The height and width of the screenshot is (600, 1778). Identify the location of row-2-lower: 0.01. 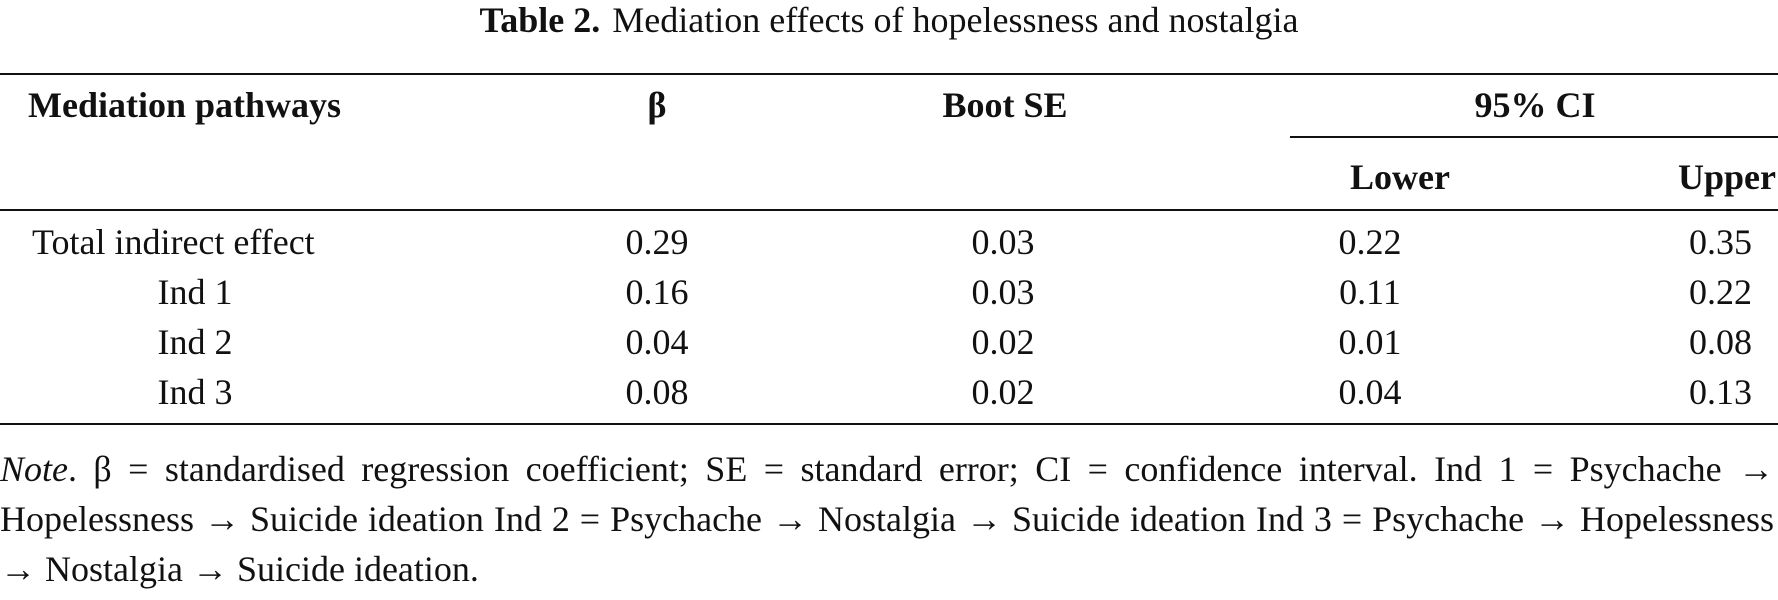
(1370, 342).